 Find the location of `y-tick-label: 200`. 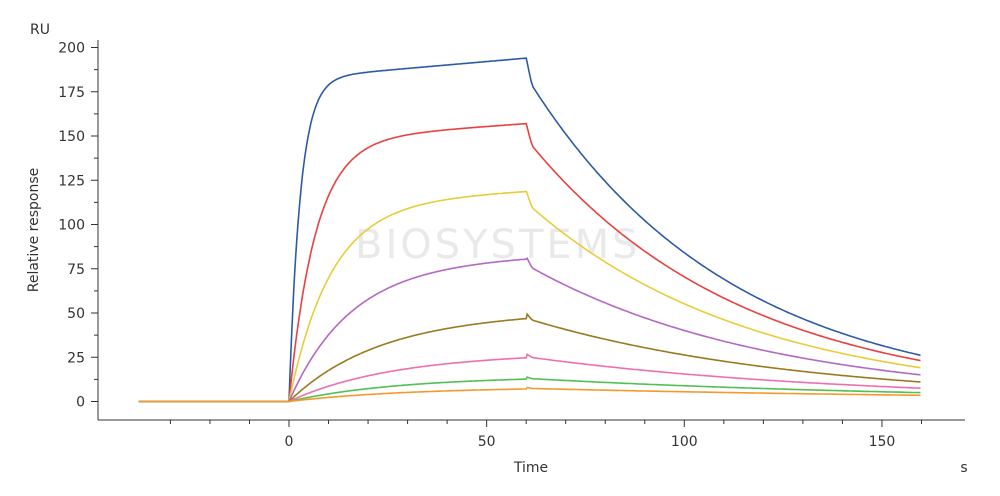

y-tick-label: 200 is located at coordinates (71, 49).